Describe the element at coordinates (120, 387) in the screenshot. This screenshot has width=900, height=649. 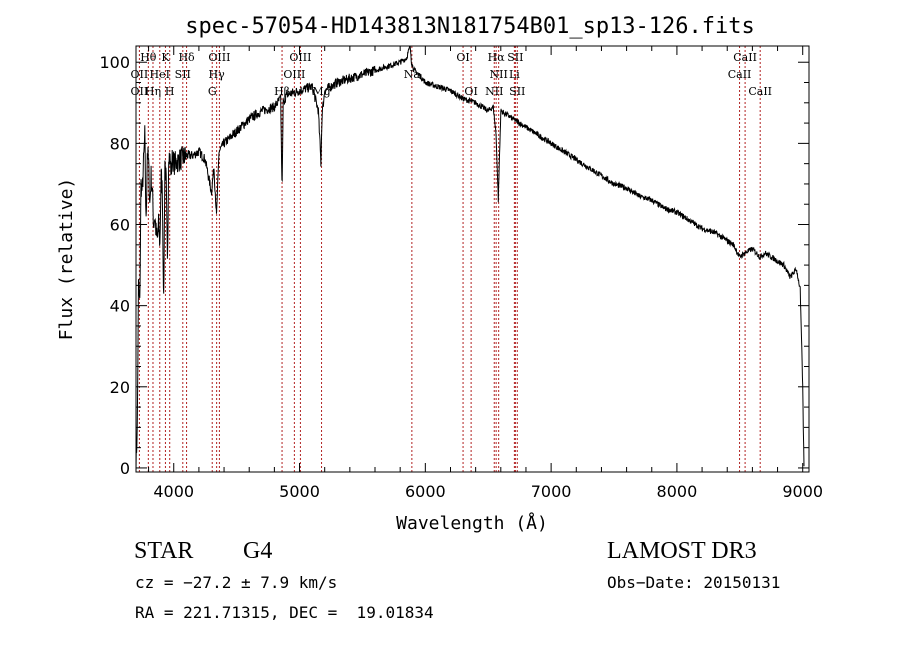
I see `y-tick-label: 20` at that location.